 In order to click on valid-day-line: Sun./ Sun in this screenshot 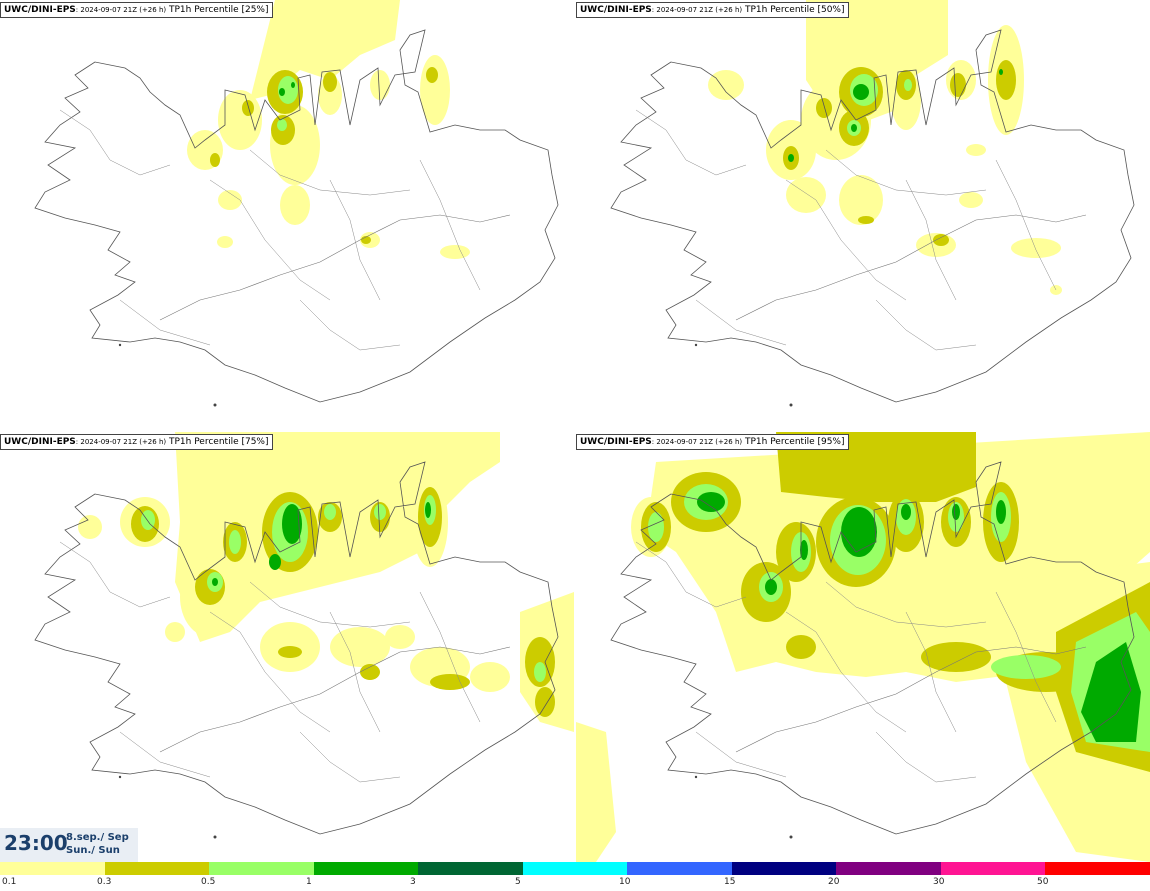, I will do `click(93, 850)`.